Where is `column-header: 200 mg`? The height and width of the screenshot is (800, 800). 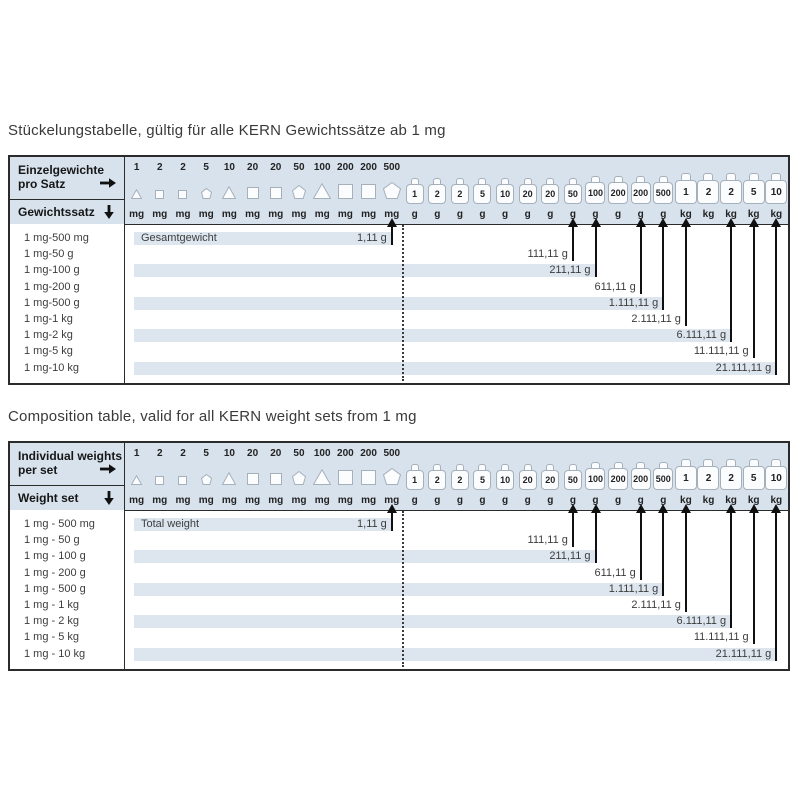 column-header: 200 mg is located at coordinates (345, 190).